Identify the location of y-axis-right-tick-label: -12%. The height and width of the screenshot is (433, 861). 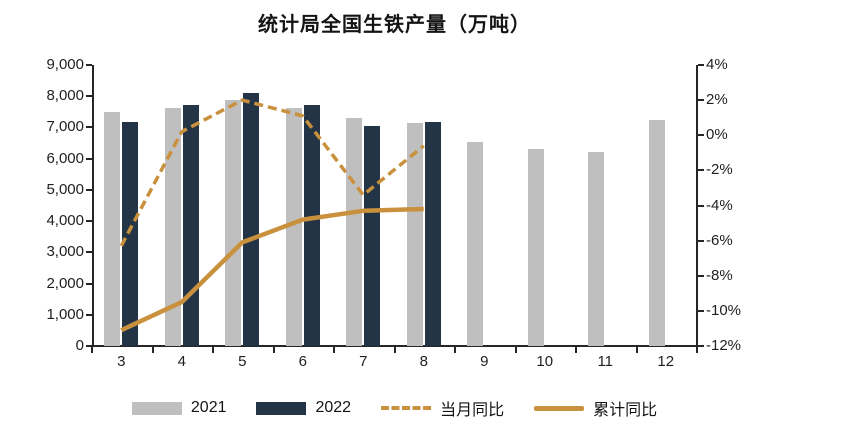
(724, 345).